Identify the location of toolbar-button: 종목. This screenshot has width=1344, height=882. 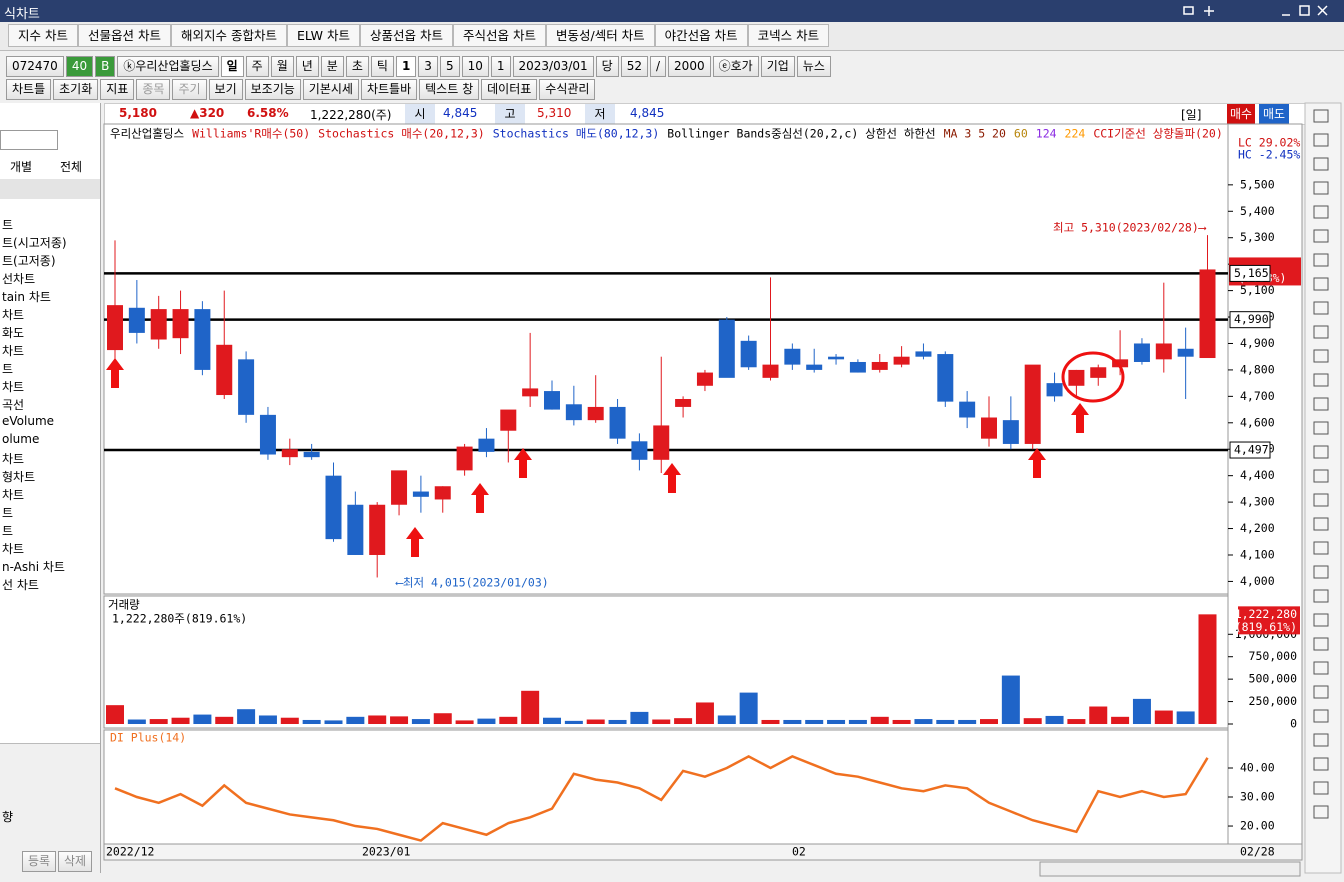
(153, 89).